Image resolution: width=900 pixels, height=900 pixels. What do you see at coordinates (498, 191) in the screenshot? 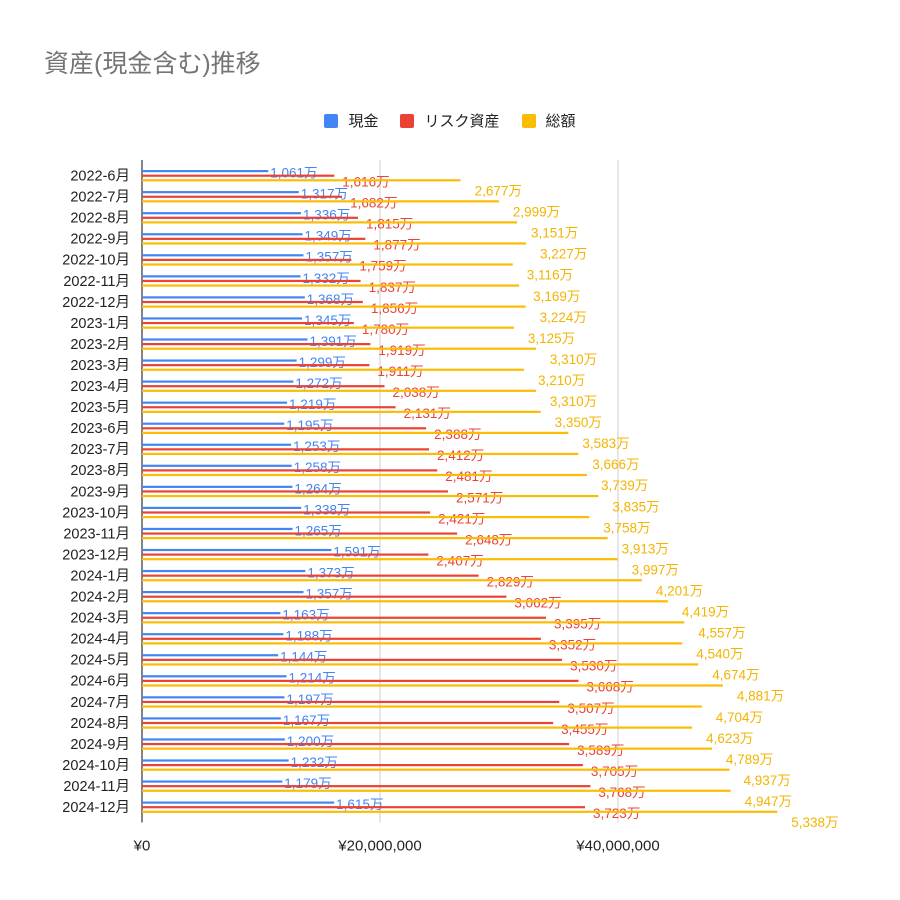
I see `data-label: 2,677万` at bounding box center [498, 191].